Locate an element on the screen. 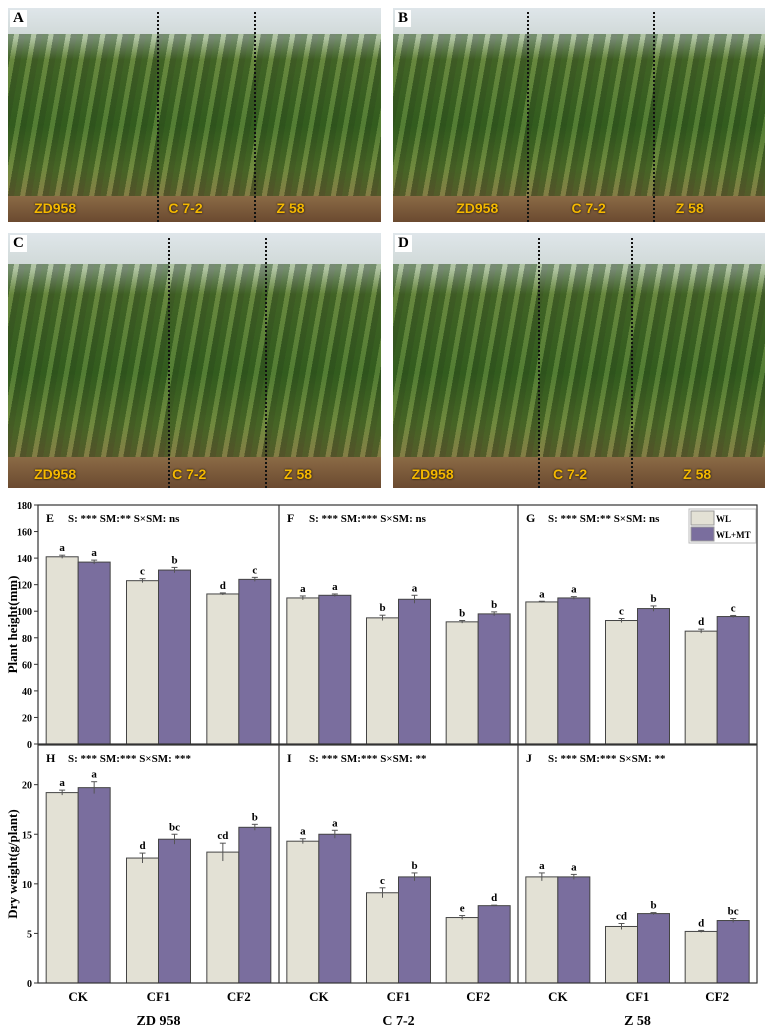 The width and height of the screenshot is (768, 1030). photo-panel-a: A ZD958 C 7-2 Z 58 is located at coordinates (194, 115).